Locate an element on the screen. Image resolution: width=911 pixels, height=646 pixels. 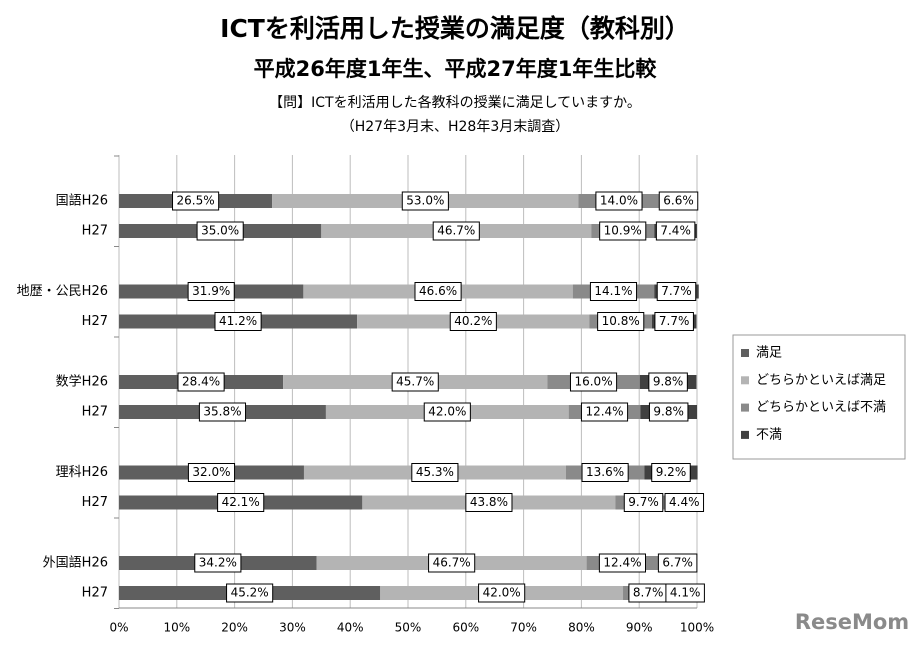
data-label: 9.2% is located at coordinates (671, 472).